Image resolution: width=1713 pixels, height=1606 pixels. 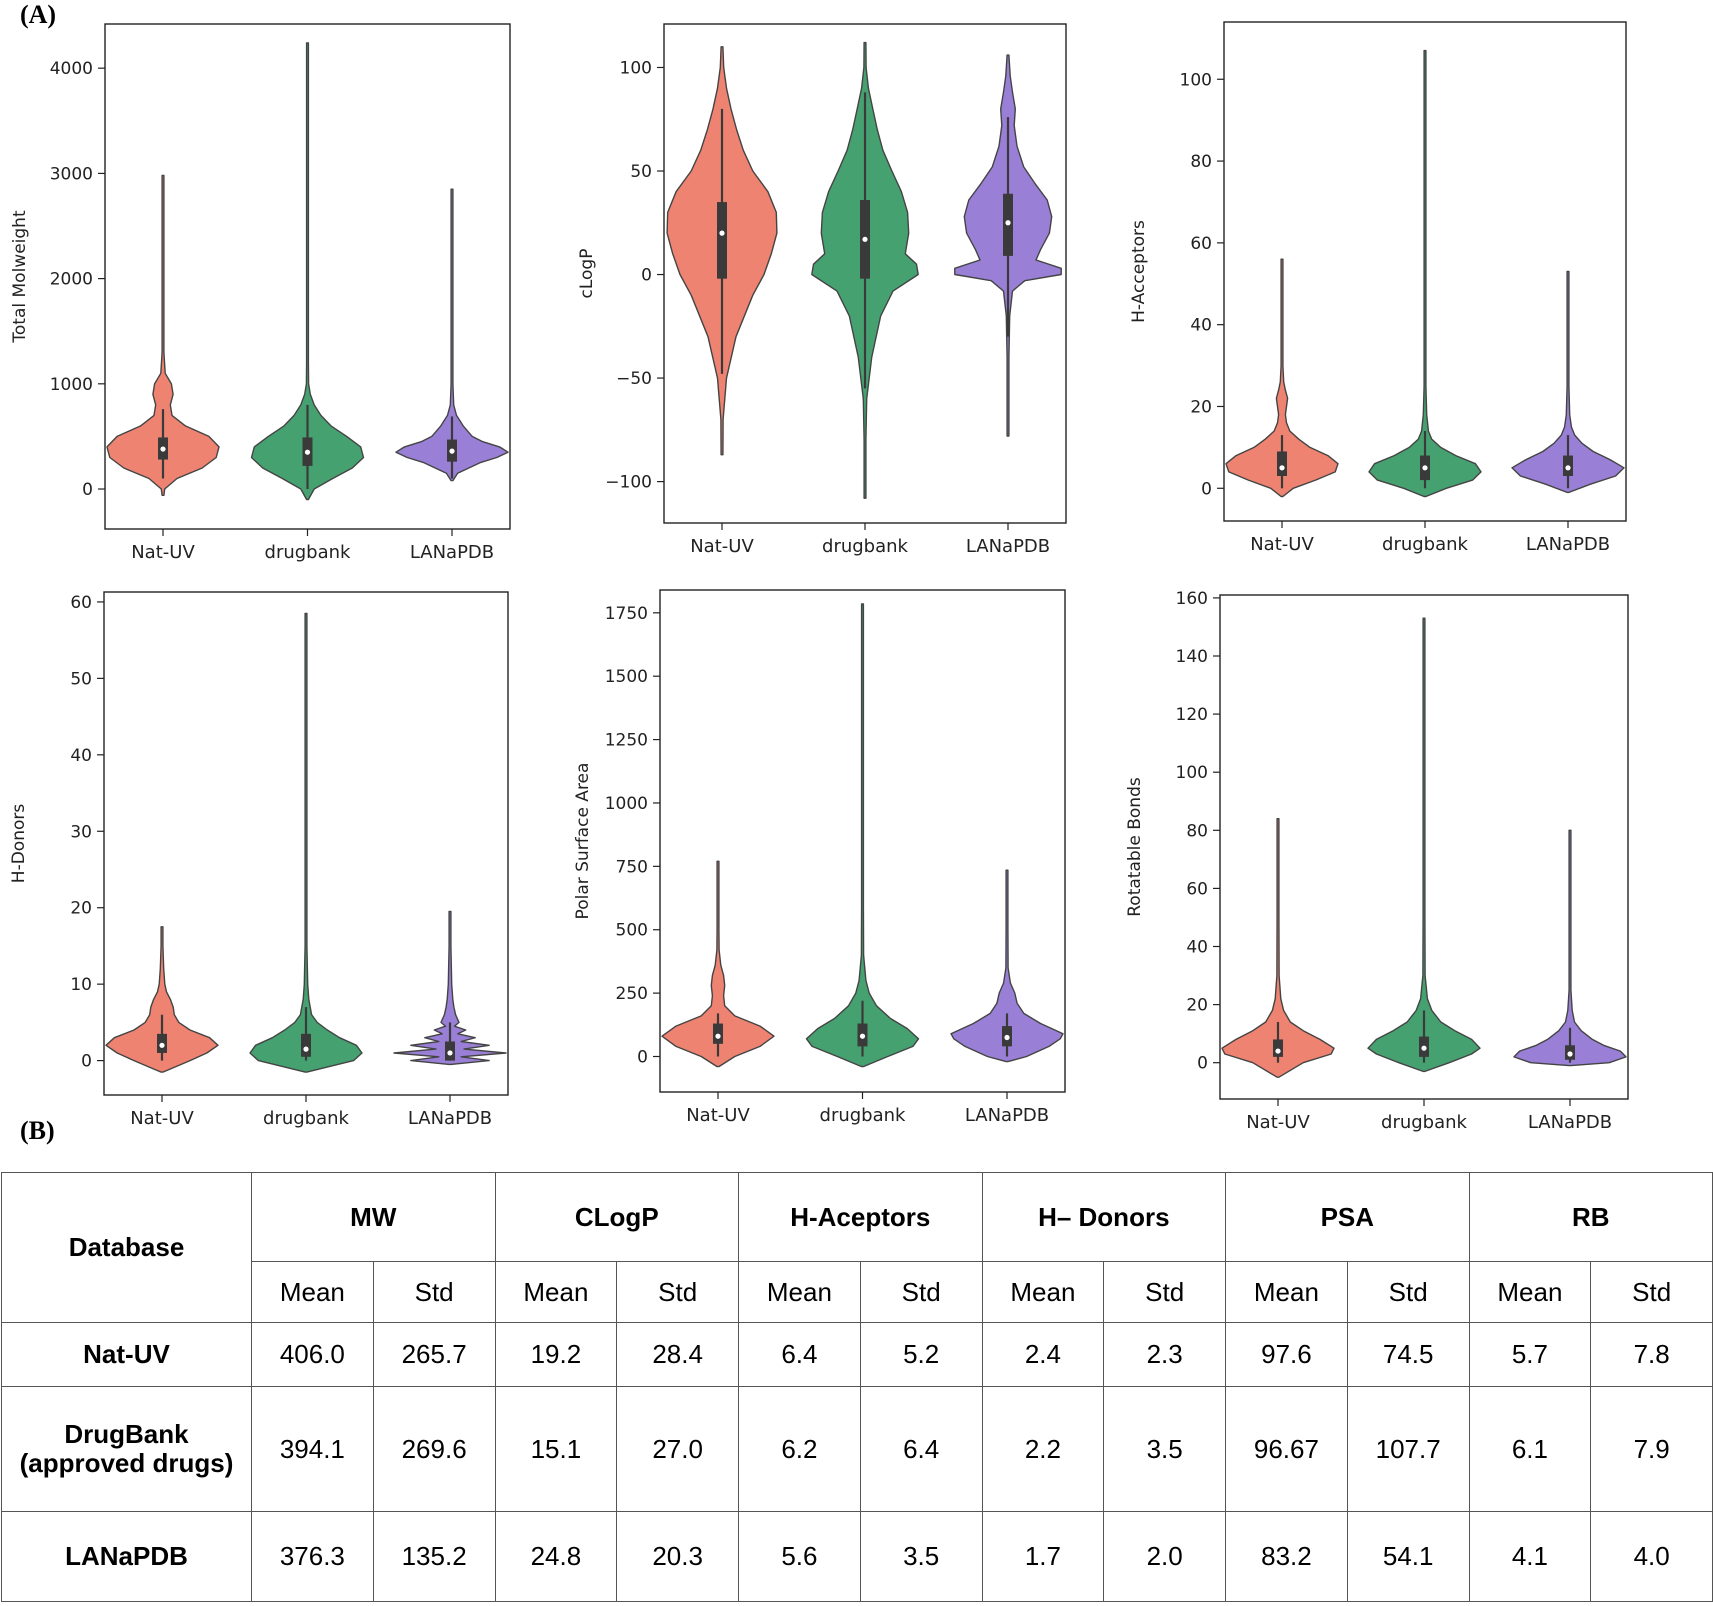 I want to click on table-cell: 54.1, so click(x=1408, y=1556).